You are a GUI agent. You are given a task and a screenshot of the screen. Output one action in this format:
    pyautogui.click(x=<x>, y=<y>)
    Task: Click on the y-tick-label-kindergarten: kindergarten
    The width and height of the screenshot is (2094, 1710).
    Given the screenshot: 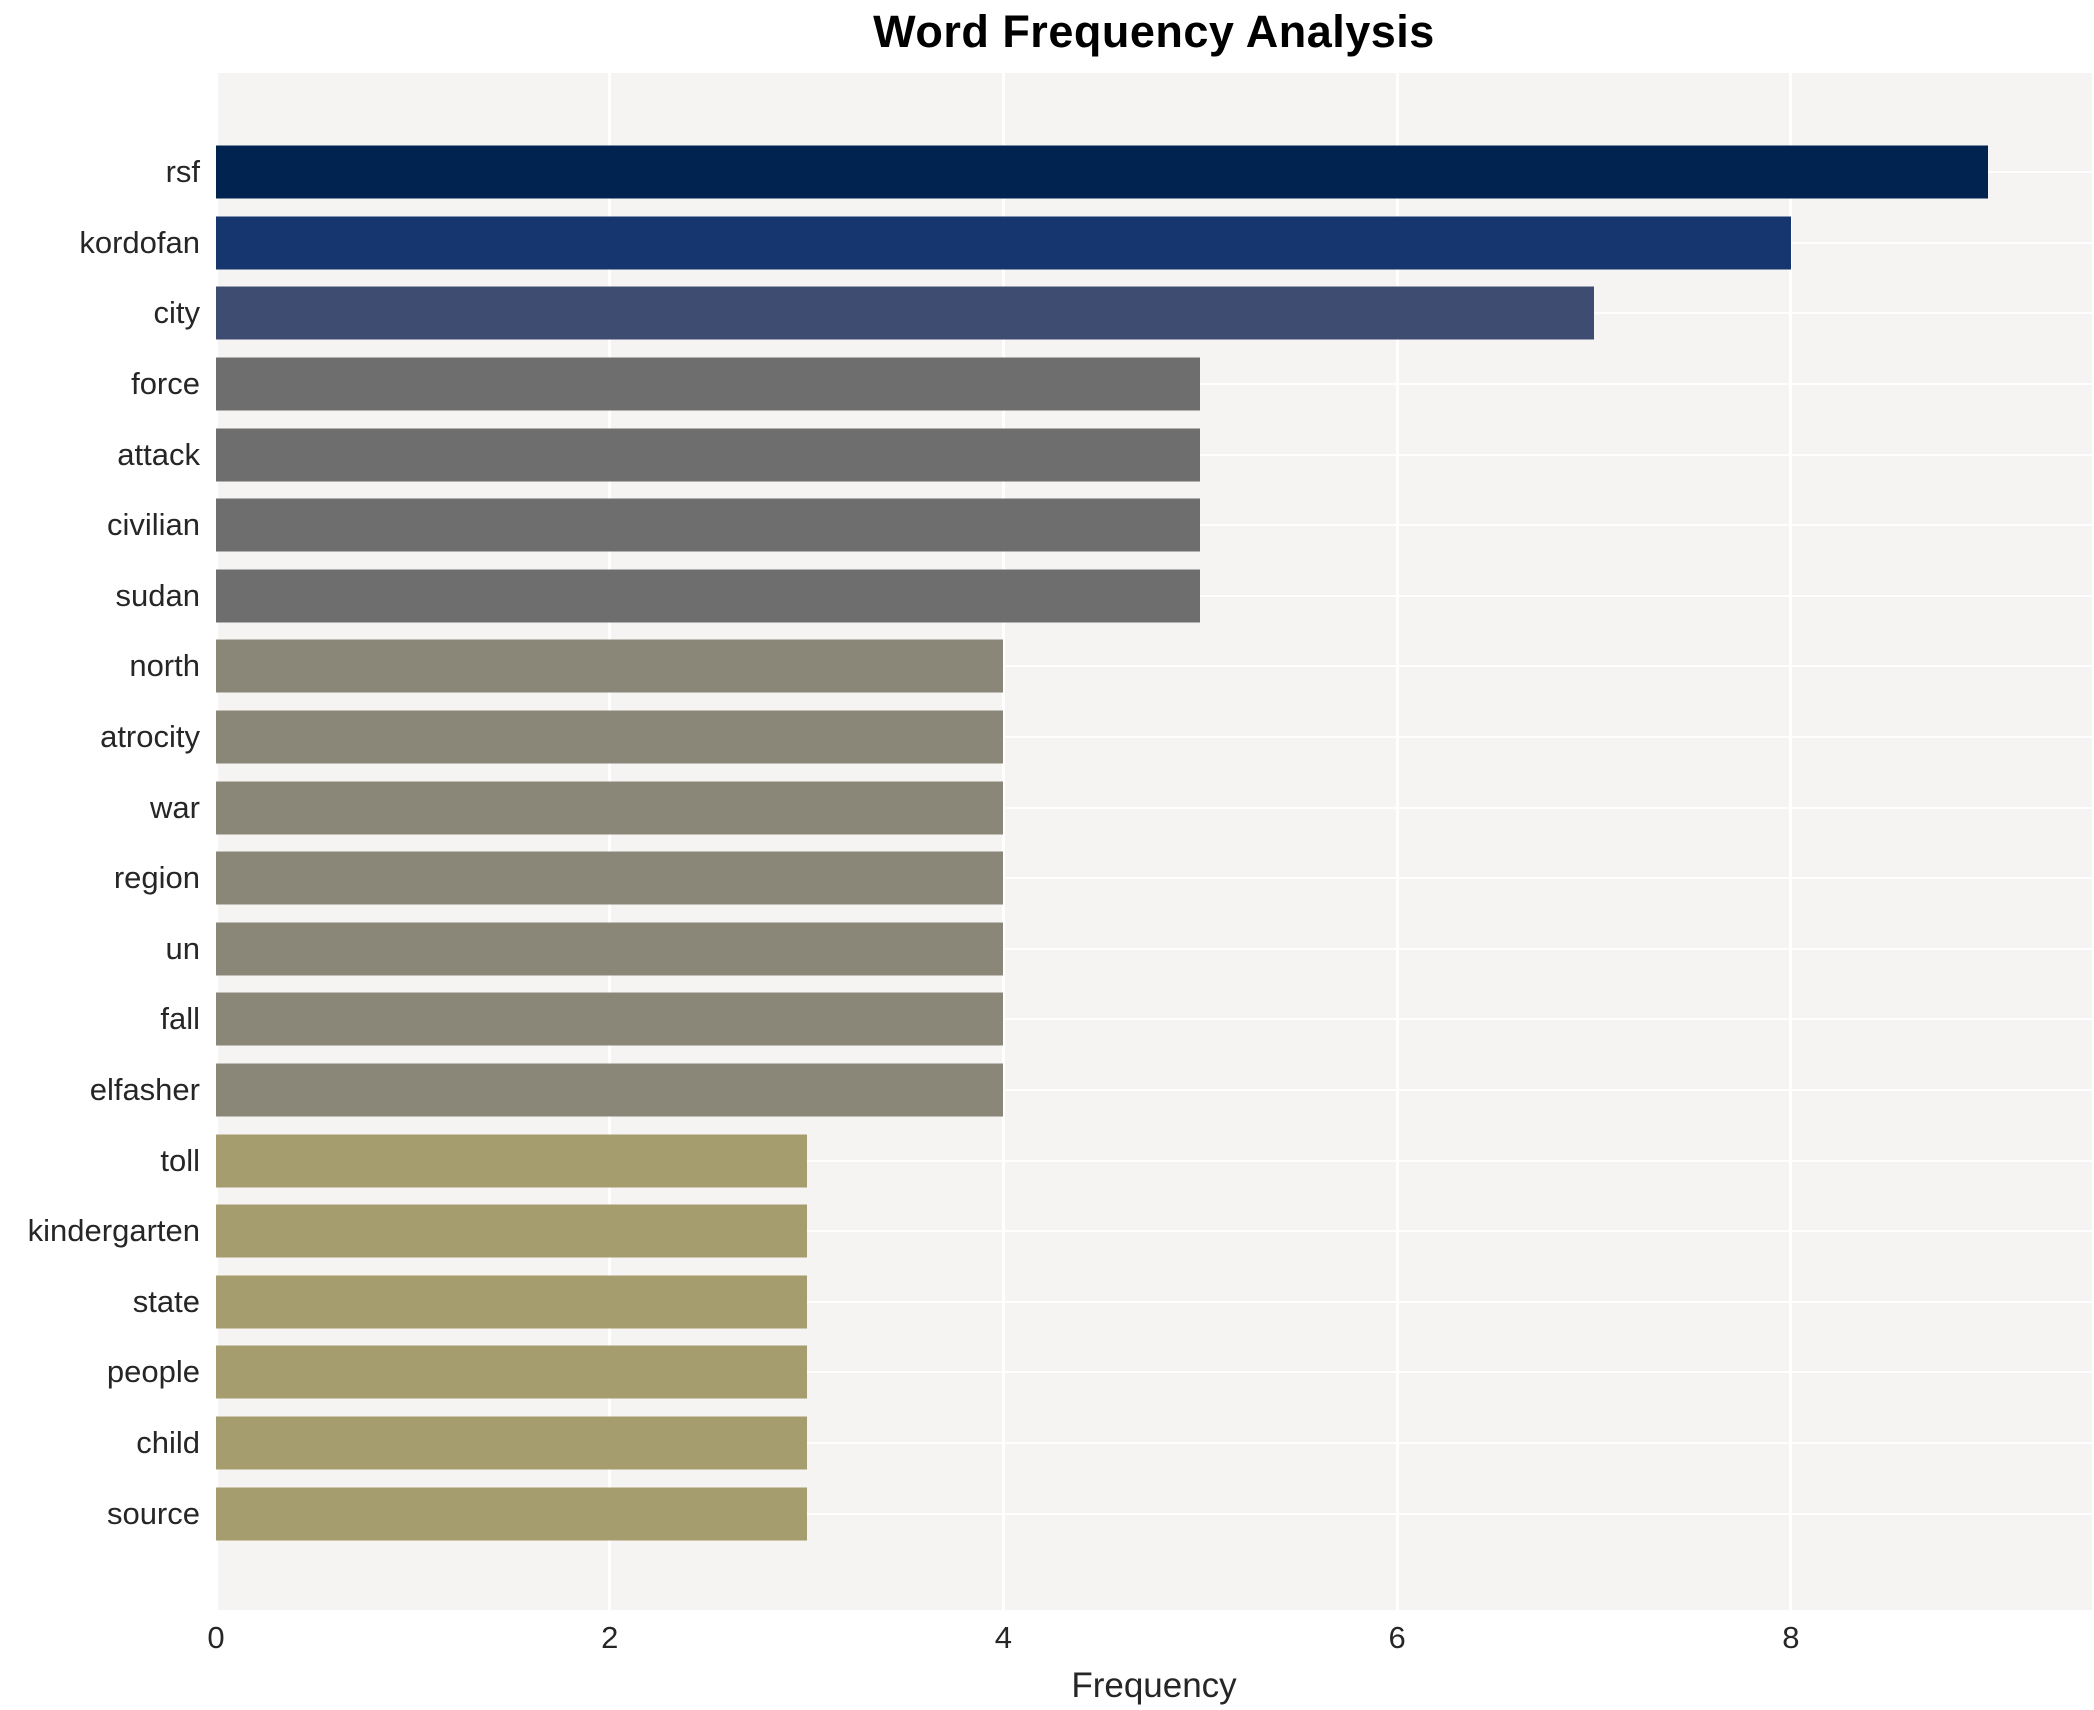 What is the action you would take?
    pyautogui.click(x=113, y=1231)
    